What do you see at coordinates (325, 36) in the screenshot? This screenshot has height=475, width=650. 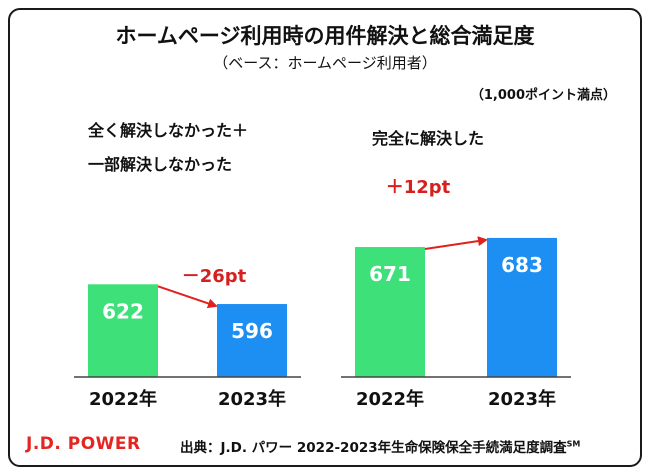 I see `chart-title: ホームページ利用時の用件解決と総合満足度` at bounding box center [325, 36].